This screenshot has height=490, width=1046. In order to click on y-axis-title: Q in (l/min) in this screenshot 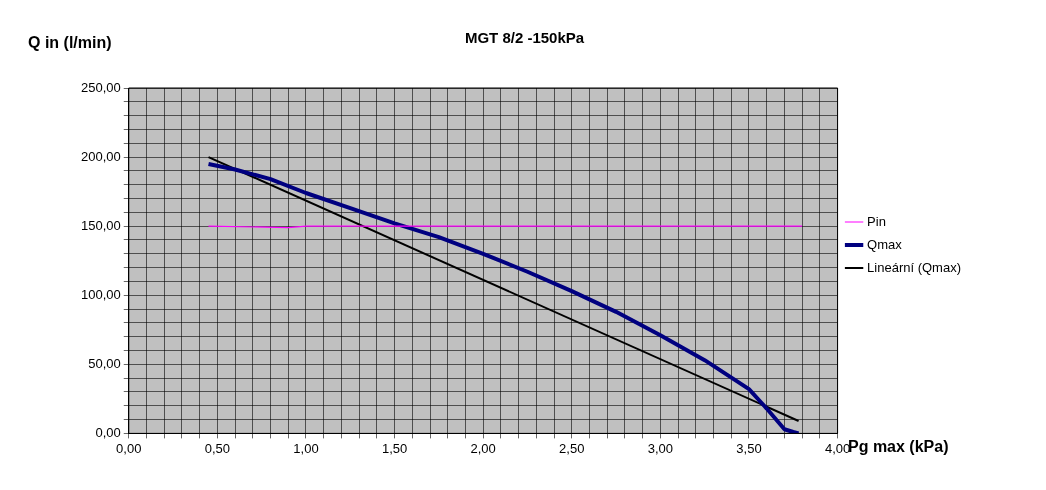, I will do `click(70, 43)`.